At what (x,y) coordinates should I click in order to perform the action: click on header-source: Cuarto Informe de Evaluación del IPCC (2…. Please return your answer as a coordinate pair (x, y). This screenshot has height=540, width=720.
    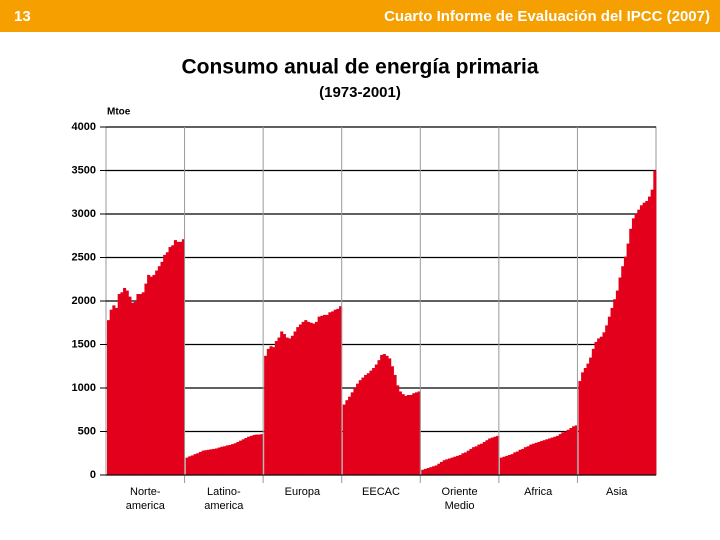
    Looking at the image, I should click on (547, 16).